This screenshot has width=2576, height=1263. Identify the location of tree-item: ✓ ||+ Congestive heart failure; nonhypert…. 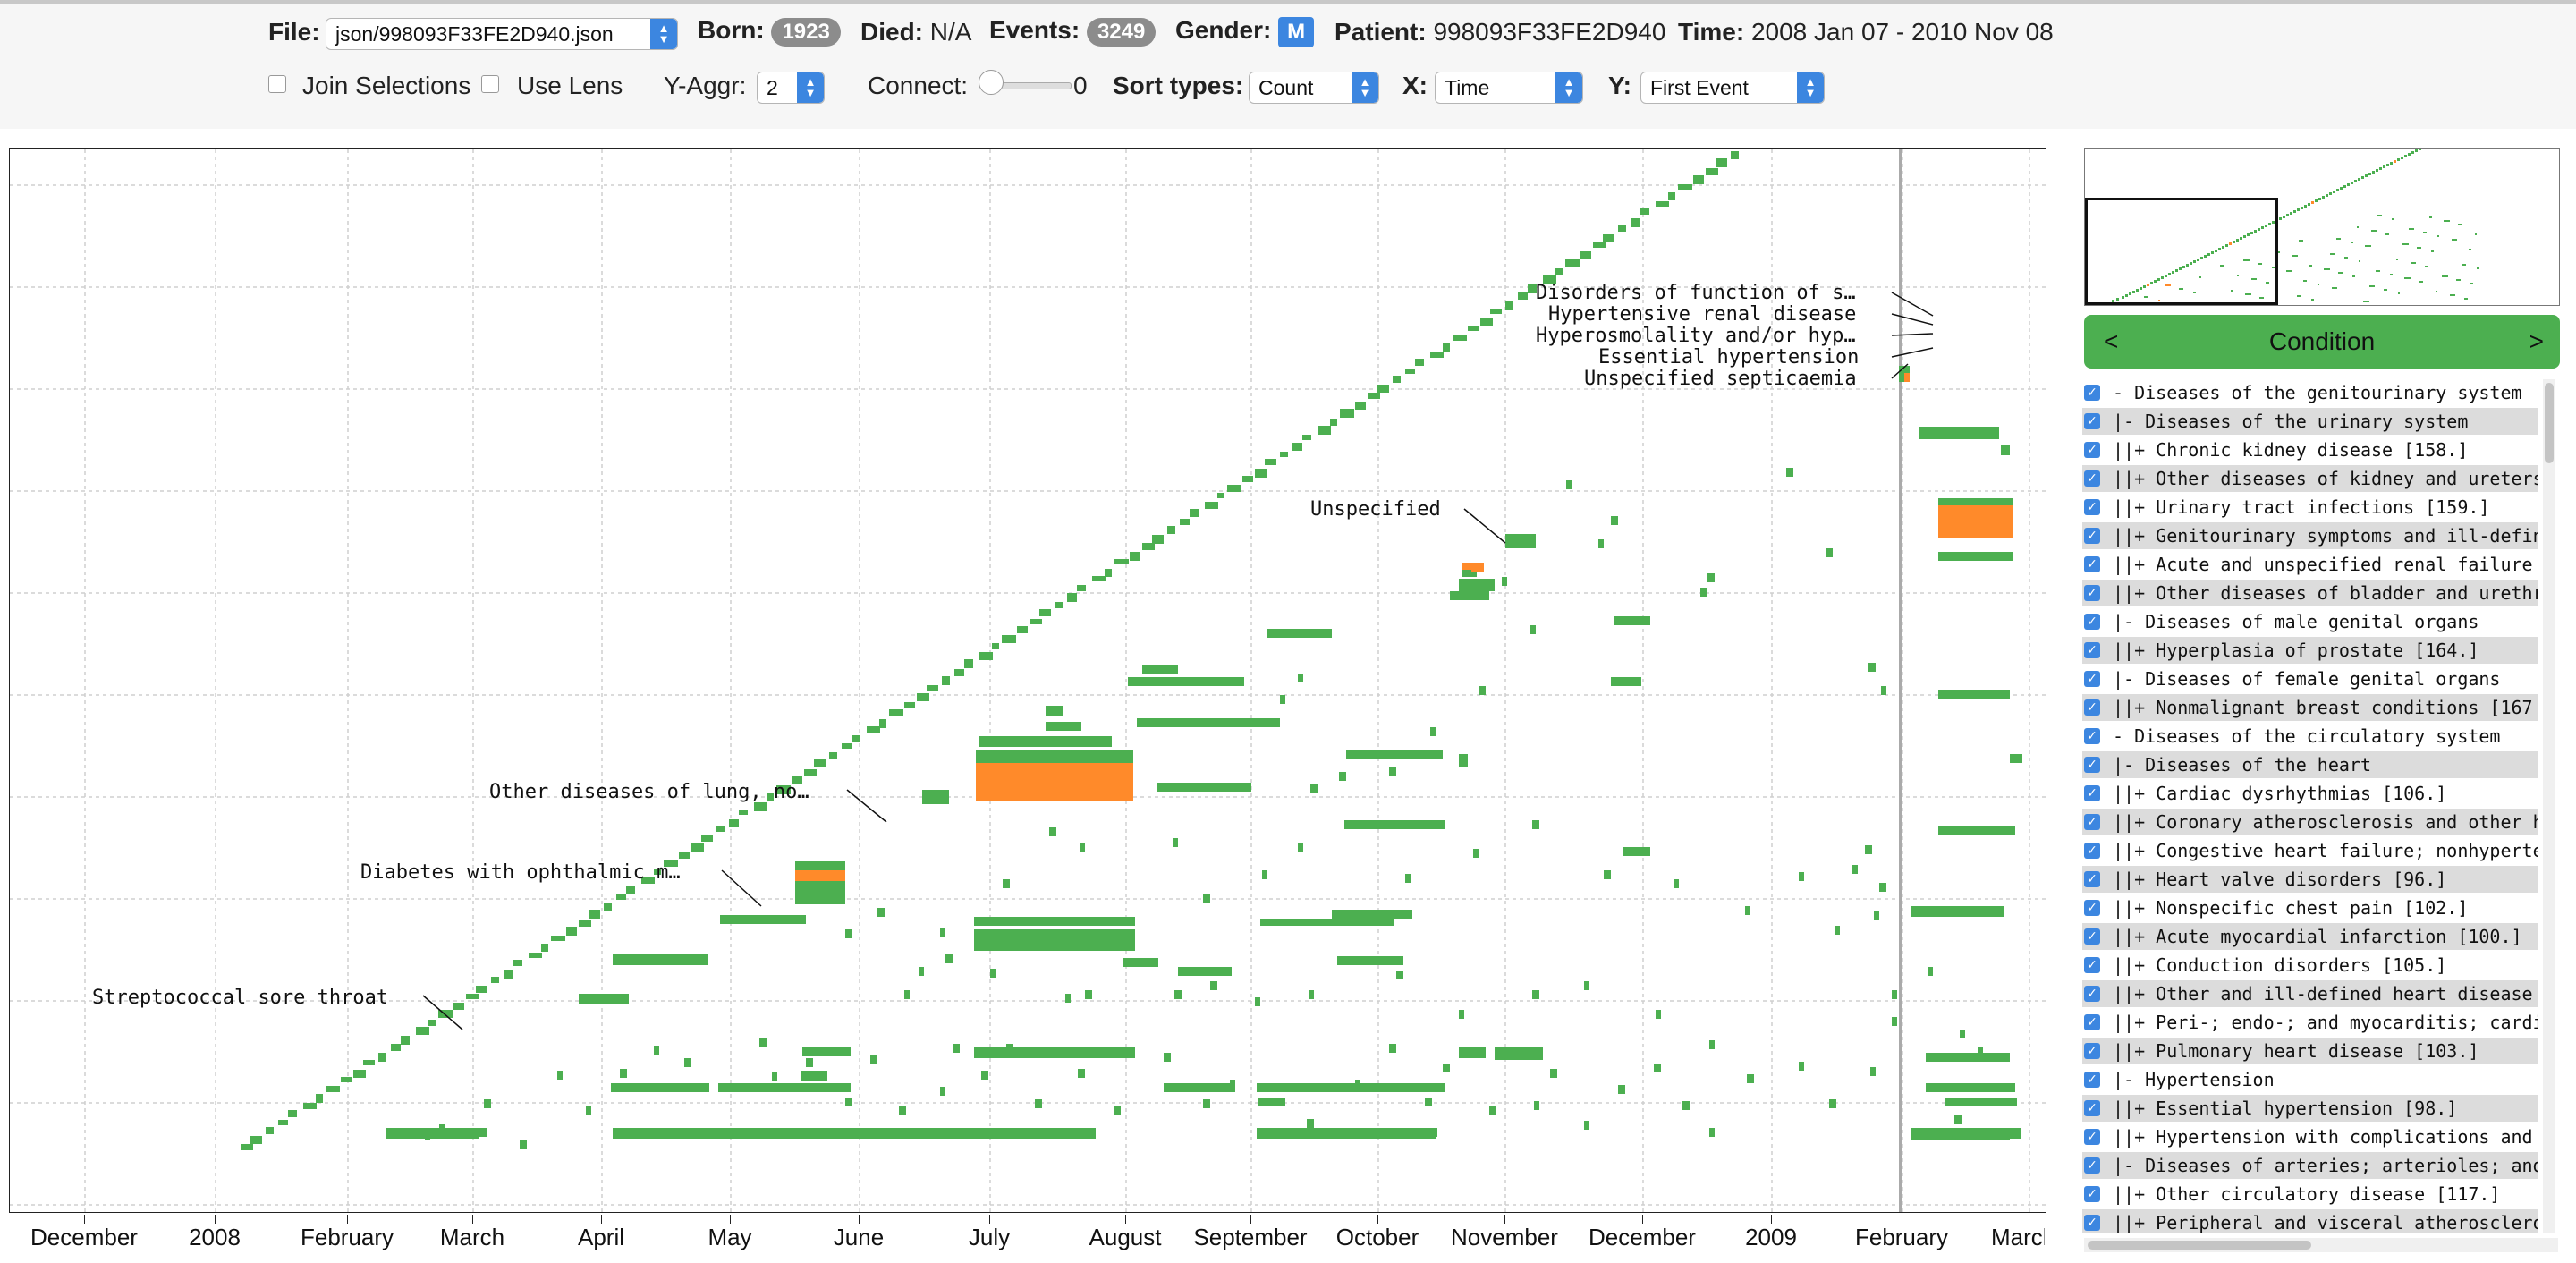
(2310, 850).